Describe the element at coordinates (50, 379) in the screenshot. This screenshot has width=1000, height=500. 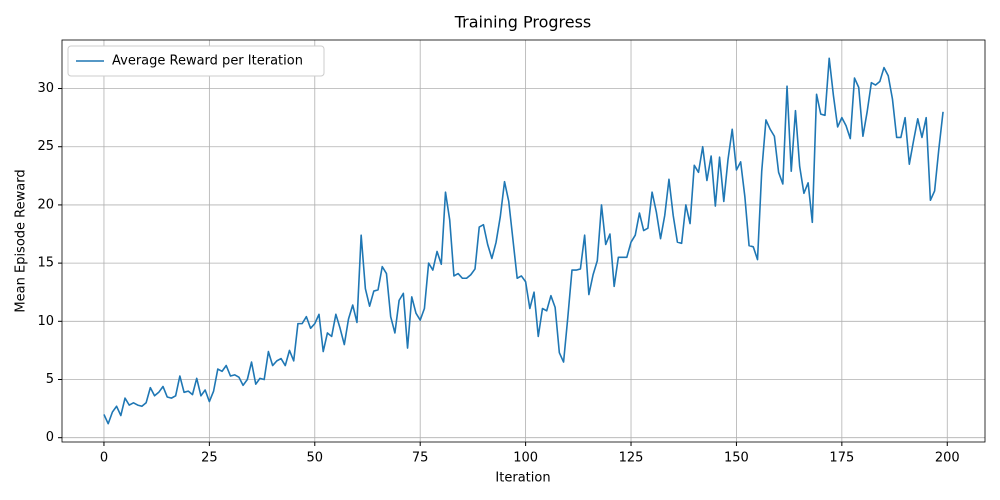
I see `y-tick-label: 5` at that location.